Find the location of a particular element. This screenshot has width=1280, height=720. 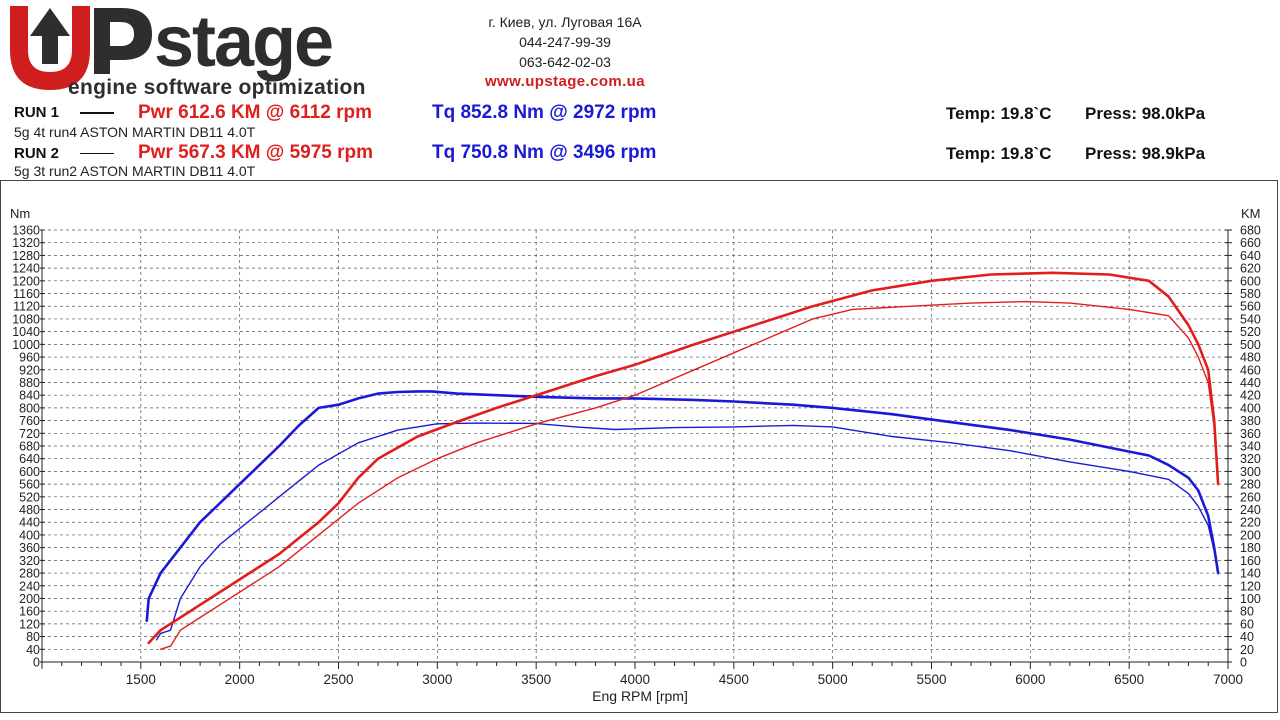

y-left-tick-label: 1240 is located at coordinates (26, 269).